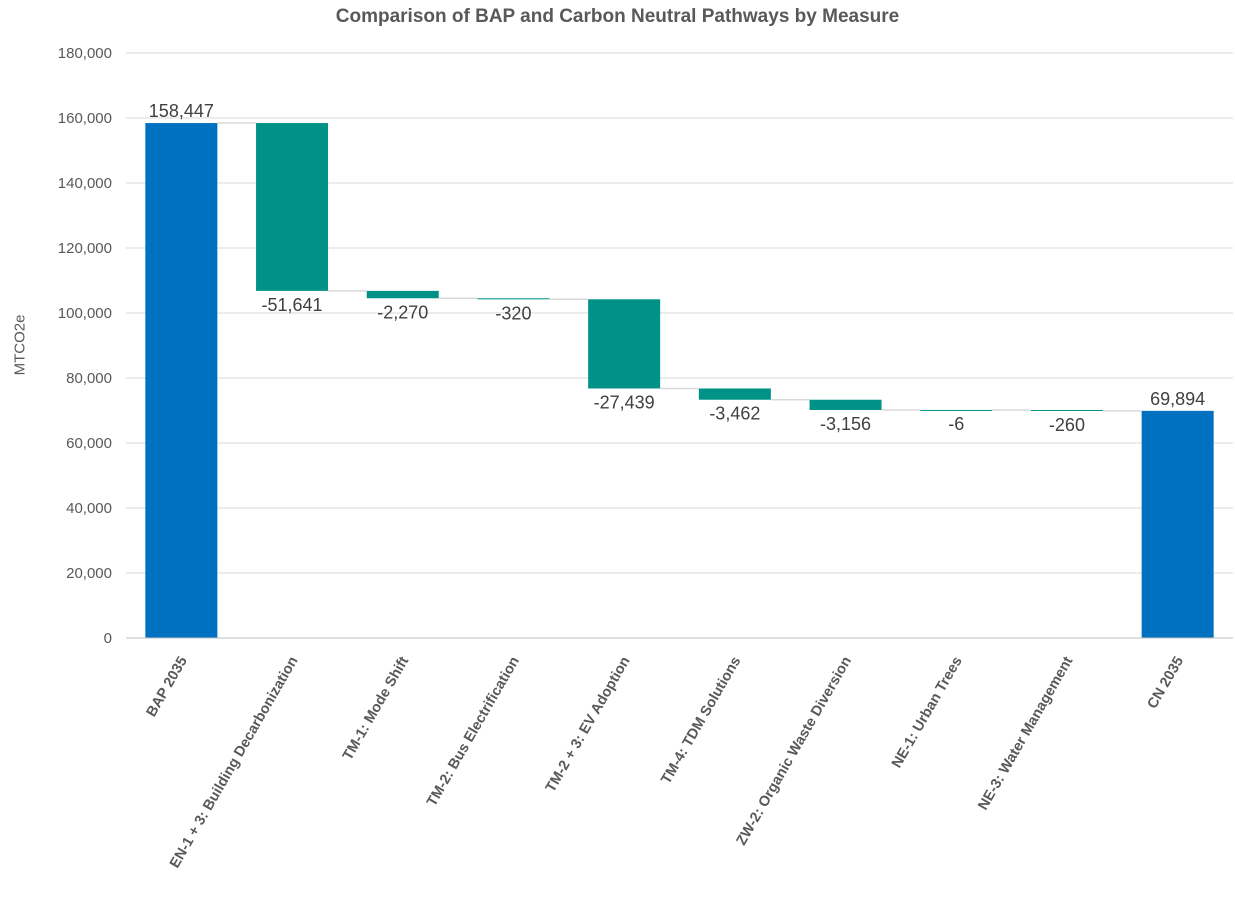 The width and height of the screenshot is (1235, 911). Describe the element at coordinates (513, 313) in the screenshot. I see `data-label: -320` at that location.